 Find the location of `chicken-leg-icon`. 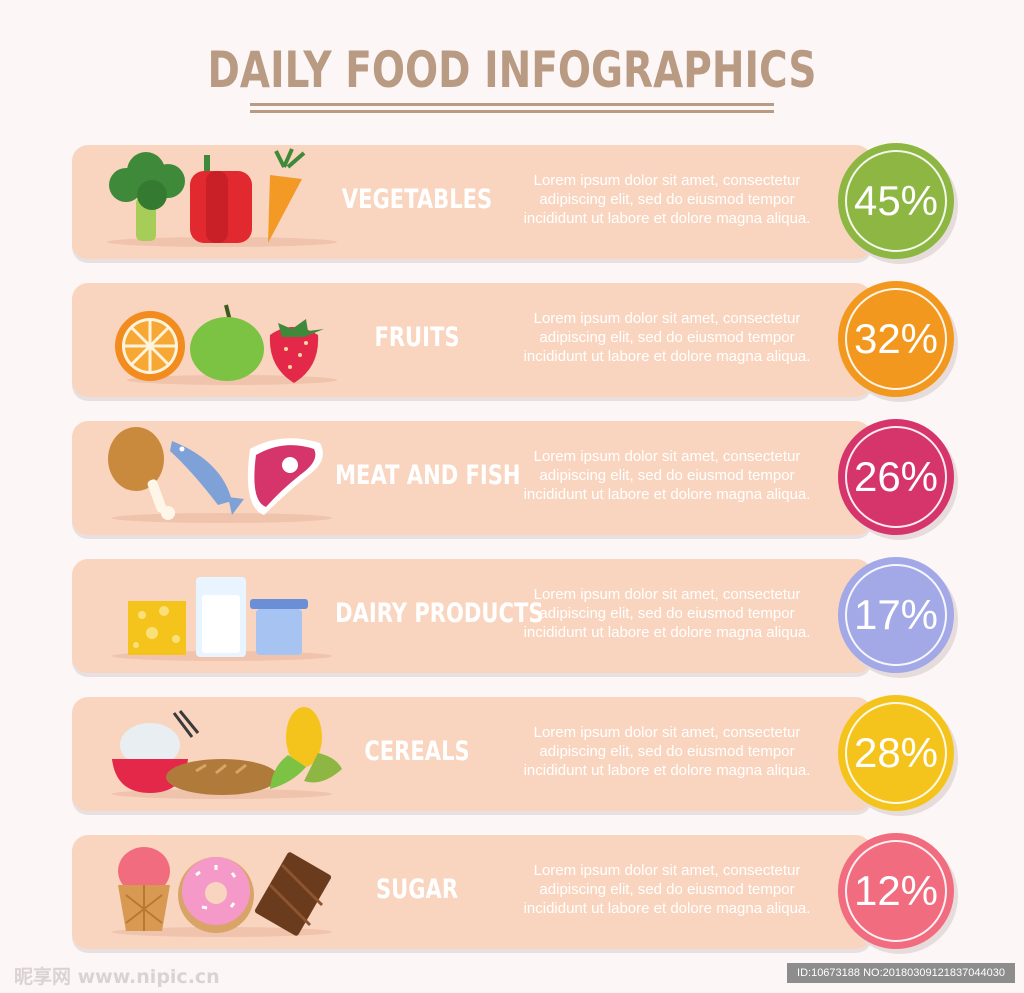

chicken-leg-icon is located at coordinates (141, 473).